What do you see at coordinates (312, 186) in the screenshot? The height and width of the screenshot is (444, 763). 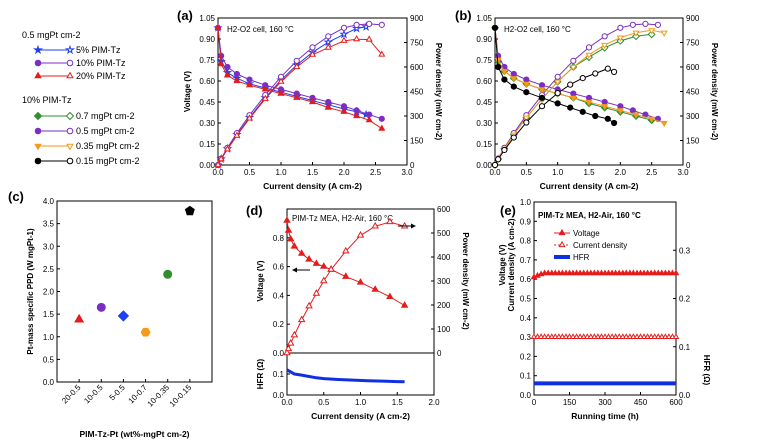 I see `panel-a-xlabel: Current density (A cm-2)` at bounding box center [312, 186].